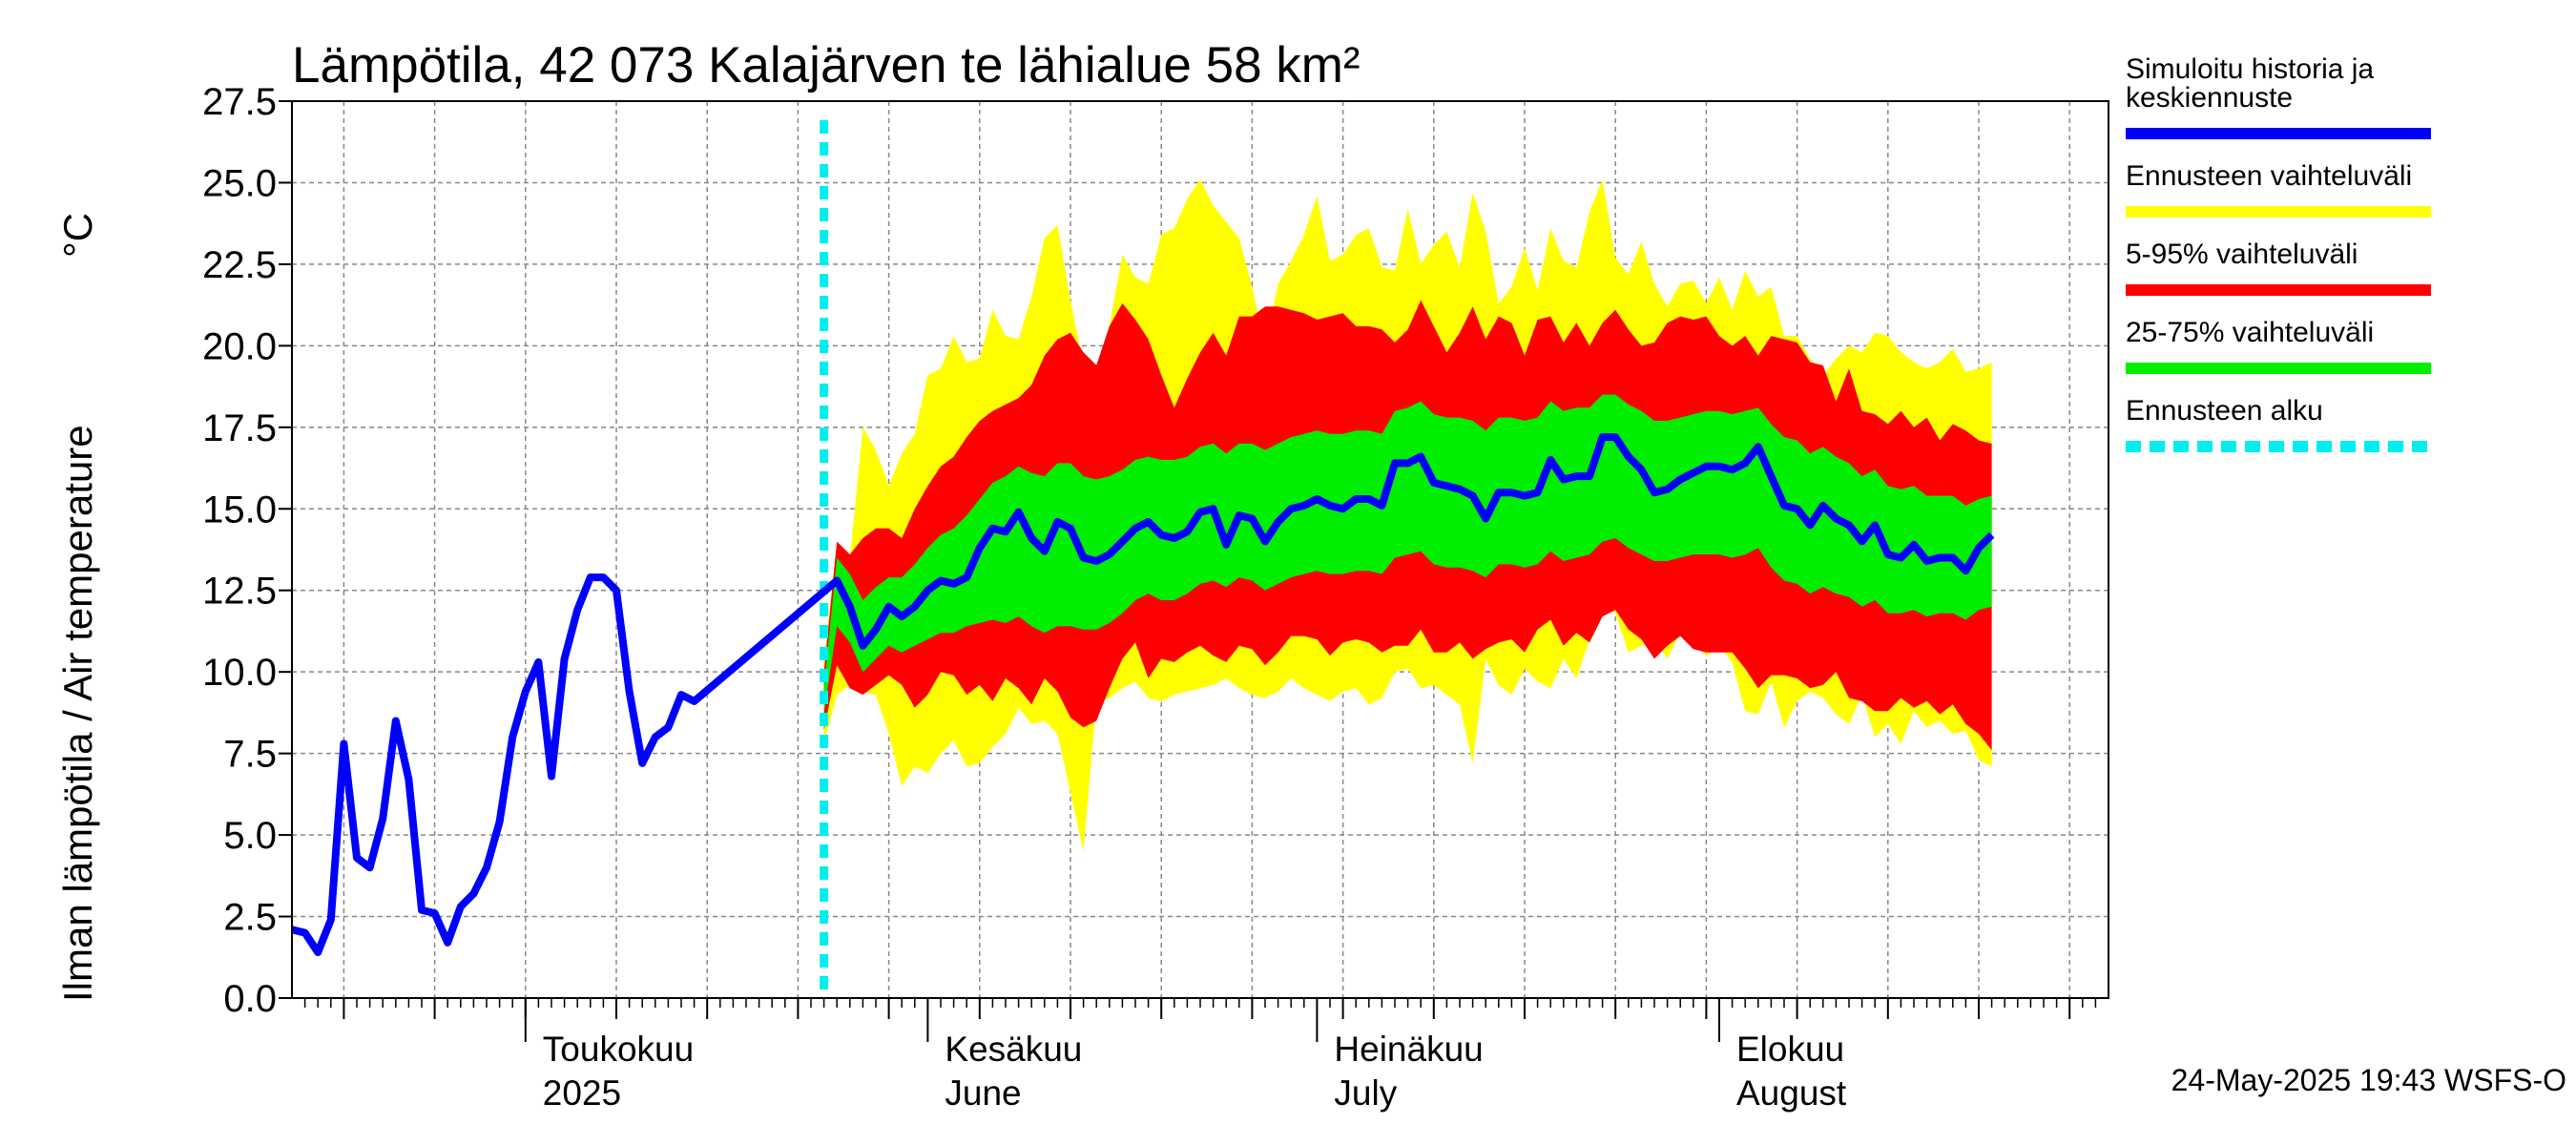  What do you see at coordinates (2250, 332) in the screenshot?
I see `legend-label: 25-75% vaihteluväli` at bounding box center [2250, 332].